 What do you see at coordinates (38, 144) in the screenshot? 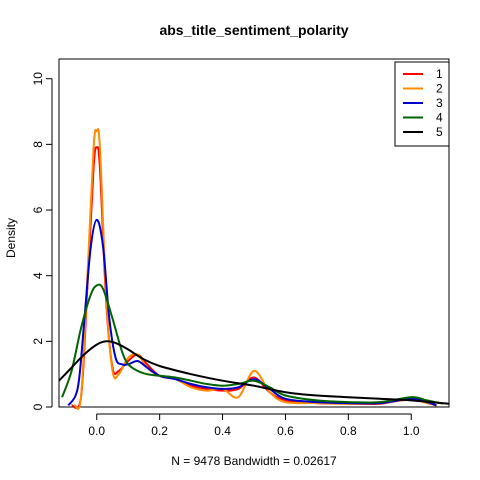
I see `y-tick-label: 8` at bounding box center [38, 144].